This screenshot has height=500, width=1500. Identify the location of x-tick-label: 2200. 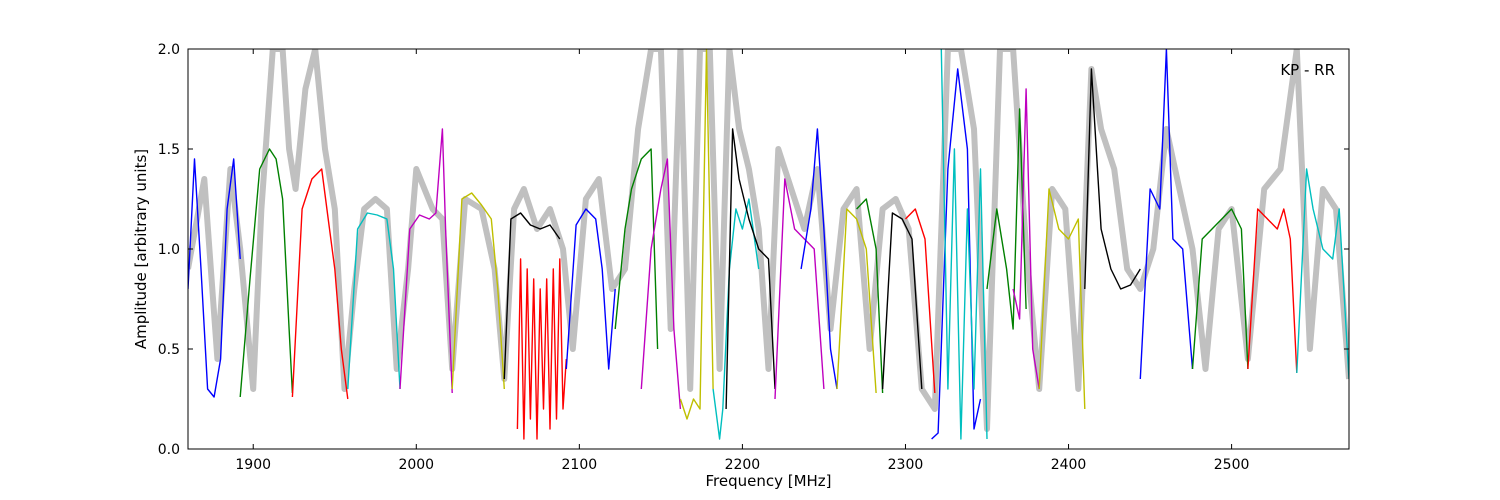
(743, 465).